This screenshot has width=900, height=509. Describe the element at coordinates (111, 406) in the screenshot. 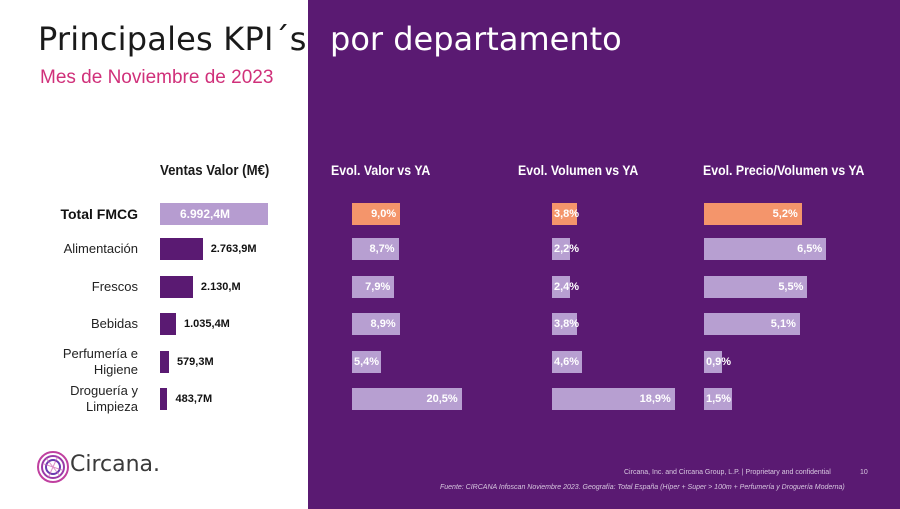

I see `category-label-line: Limpieza` at that location.